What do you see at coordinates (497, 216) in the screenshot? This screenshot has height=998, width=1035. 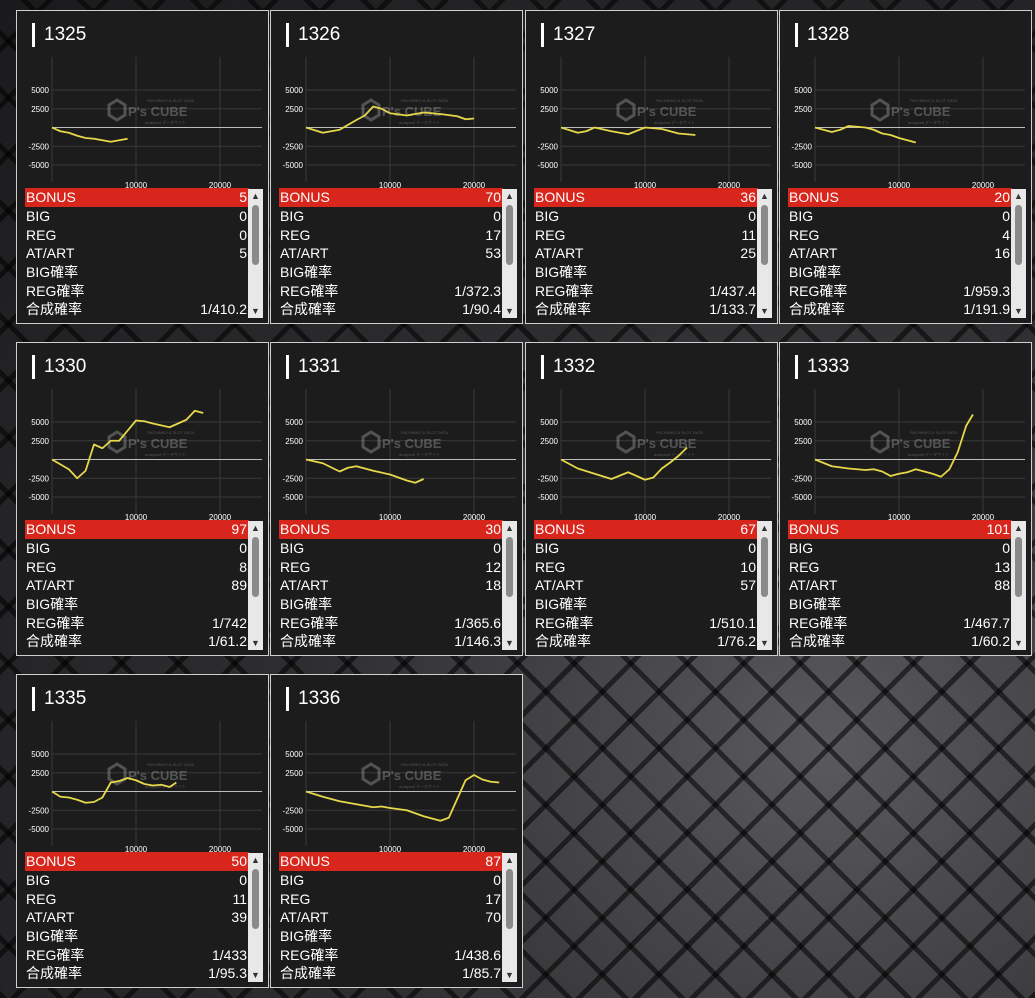 I see `stat-value: 0` at bounding box center [497, 216].